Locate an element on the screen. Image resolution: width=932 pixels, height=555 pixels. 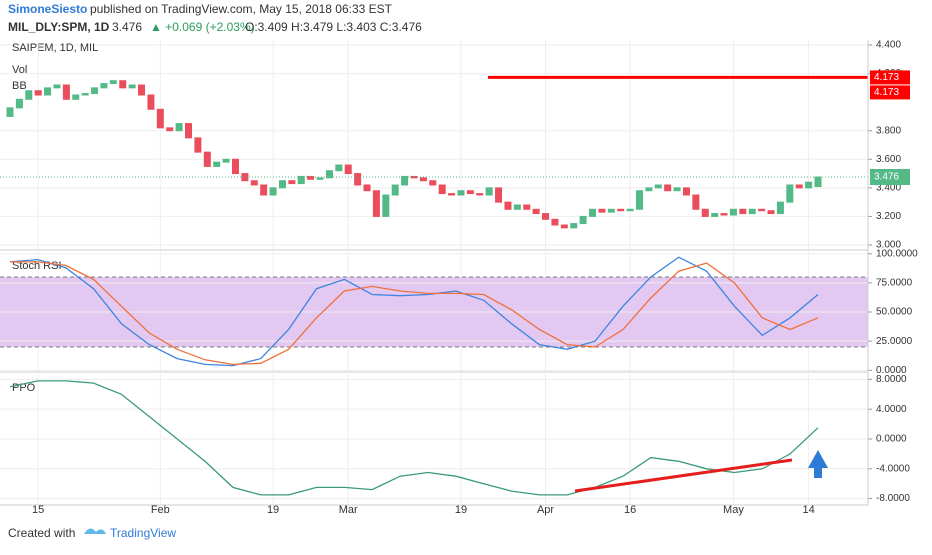
y-tick-label: 3.000 is located at coordinates (888, 245).